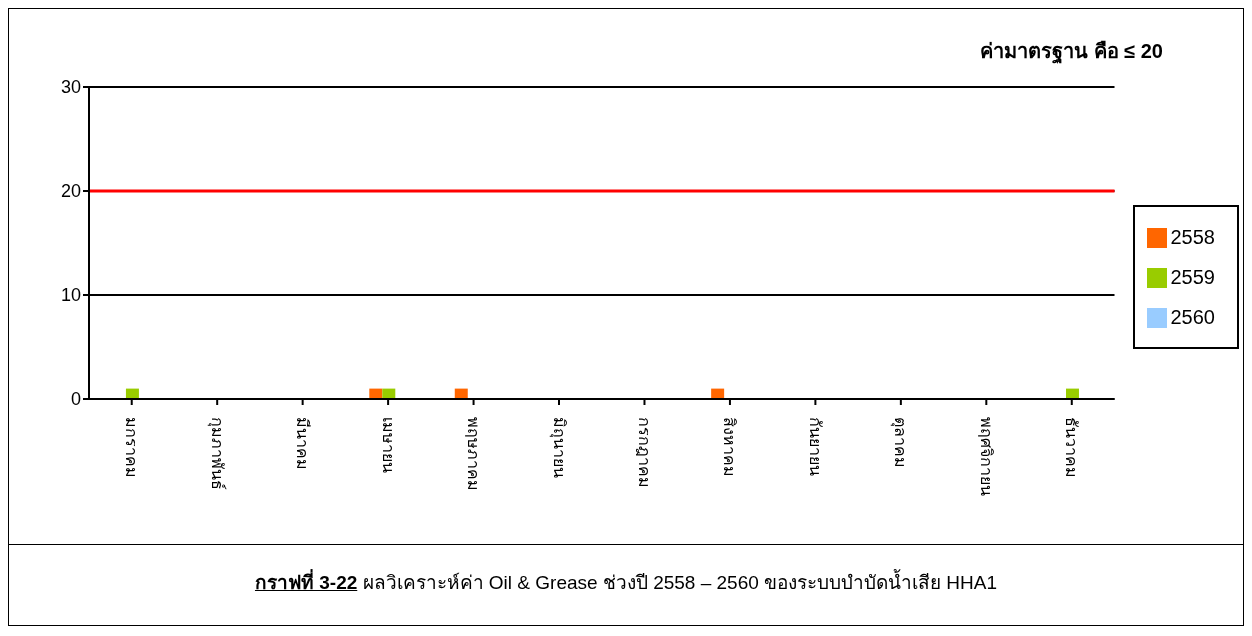 Image resolution: width=1252 pixels, height=636 pixels. Describe the element at coordinates (1192, 316) in the screenshot. I see `legend-label: 2560` at that location.